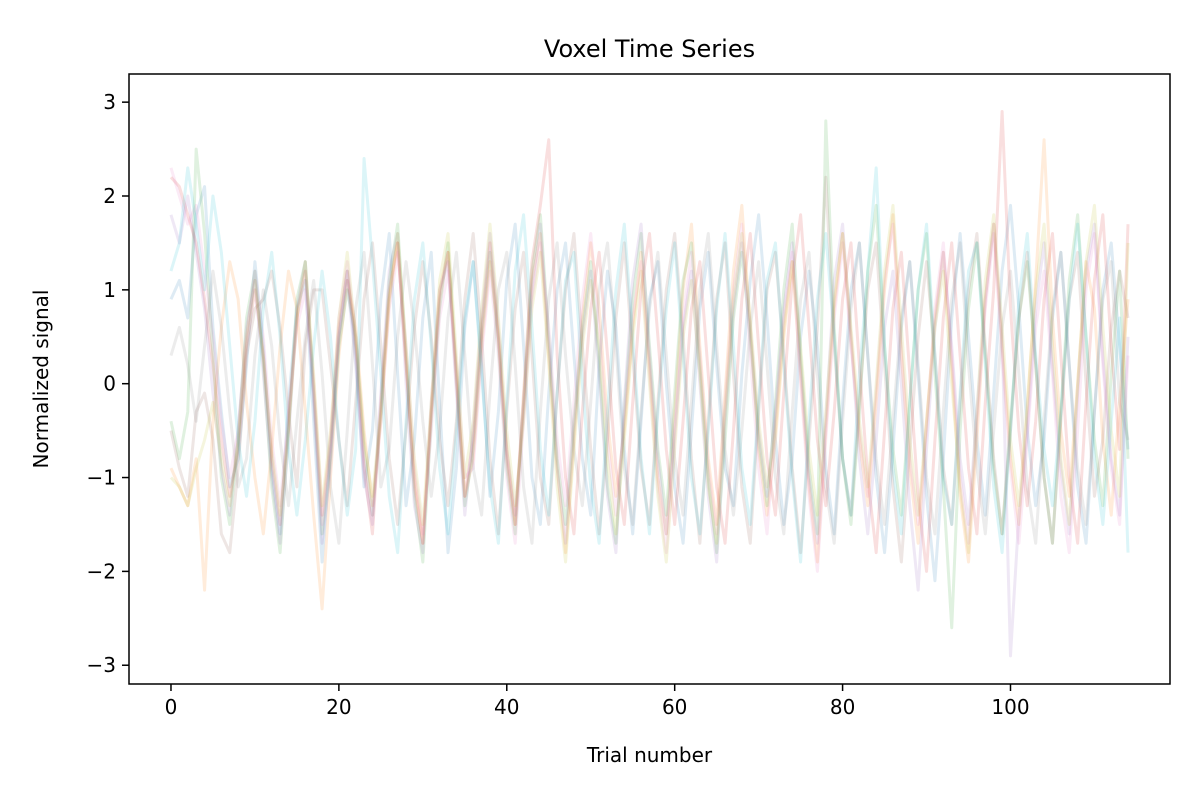 This screenshot has height=800, width=1200. Describe the element at coordinates (109, 290) in the screenshot. I see `y-tick-label: 1` at that location.